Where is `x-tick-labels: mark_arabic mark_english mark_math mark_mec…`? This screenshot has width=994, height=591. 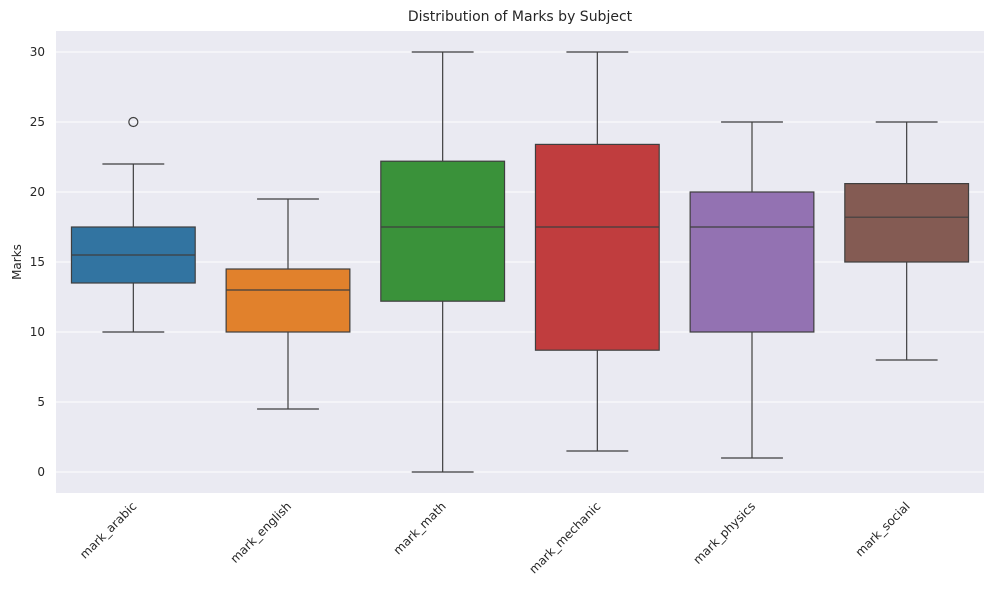 x-tick-labels: mark_arabic mark_english mark_math mark_mec… is located at coordinates (495, 537).